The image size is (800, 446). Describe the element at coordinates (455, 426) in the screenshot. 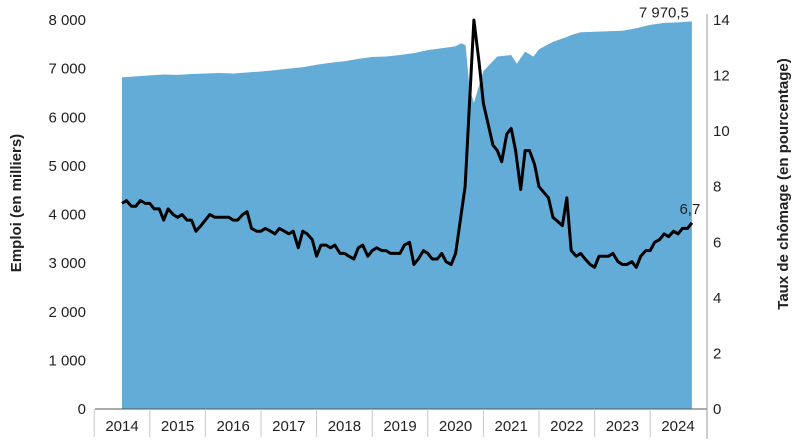

I see `x-tick-label: 2020` at that location.